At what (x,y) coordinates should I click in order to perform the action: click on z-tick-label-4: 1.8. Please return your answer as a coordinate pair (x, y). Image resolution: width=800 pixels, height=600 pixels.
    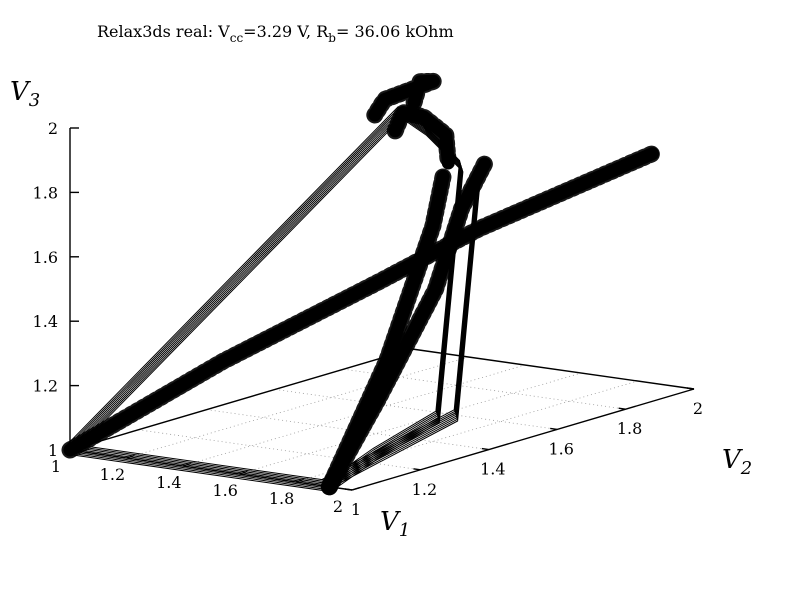
    Looking at the image, I should click on (45, 192).